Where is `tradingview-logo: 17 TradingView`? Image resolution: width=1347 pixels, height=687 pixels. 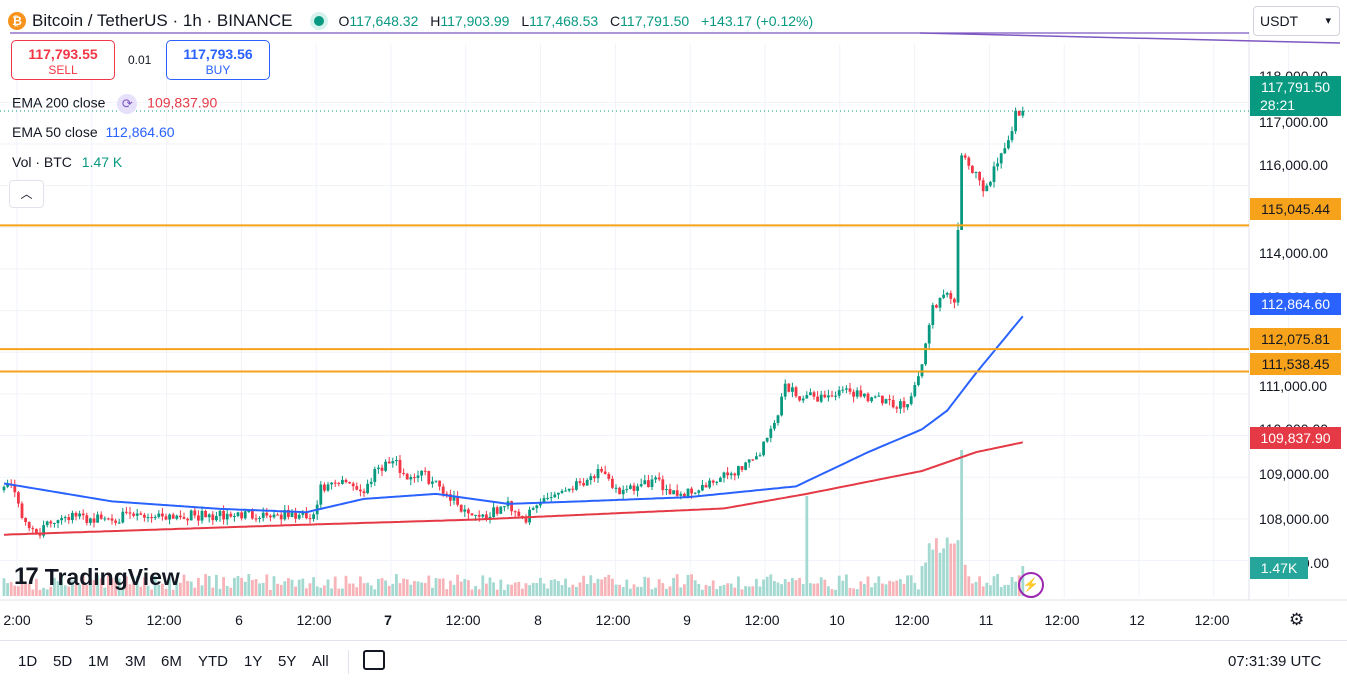
tradingview-logo: 17 TradingView is located at coordinates (97, 577).